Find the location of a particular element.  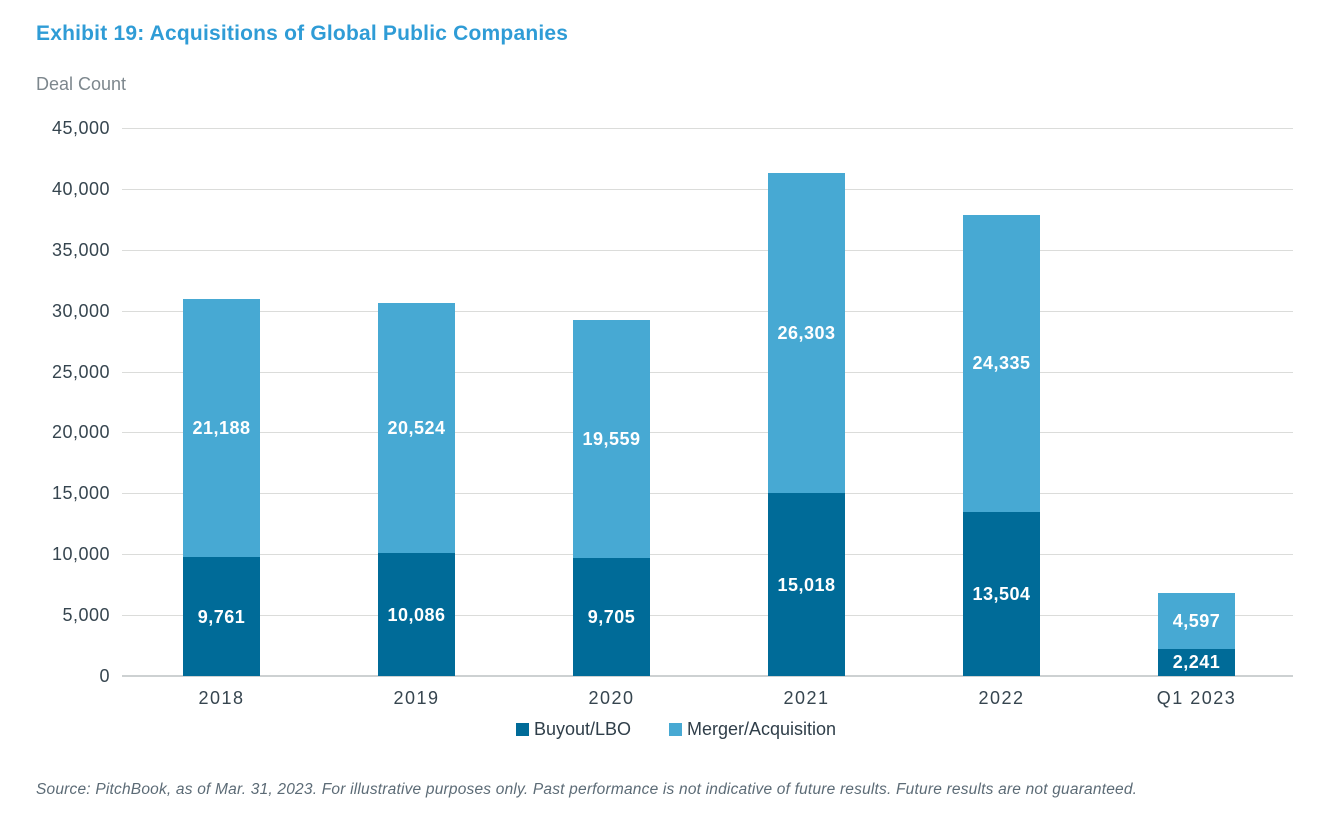

bar-value-label: 4,597 is located at coordinates (1196, 620).